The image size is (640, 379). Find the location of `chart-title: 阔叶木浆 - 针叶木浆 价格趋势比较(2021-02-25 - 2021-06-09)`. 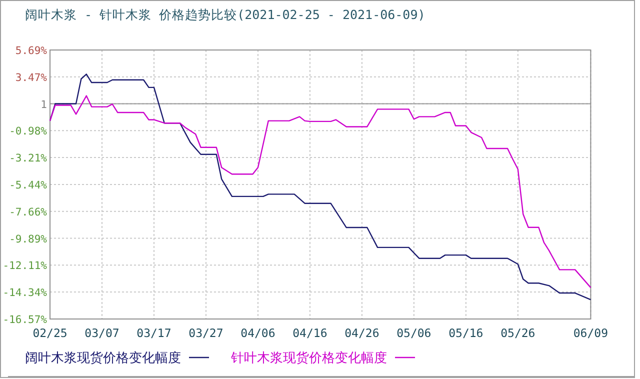

chart-title: 阔叶木浆 - 针叶木浆 价格趋势比较(2021-02-25 - 2021-06-09) is located at coordinates (225, 14).